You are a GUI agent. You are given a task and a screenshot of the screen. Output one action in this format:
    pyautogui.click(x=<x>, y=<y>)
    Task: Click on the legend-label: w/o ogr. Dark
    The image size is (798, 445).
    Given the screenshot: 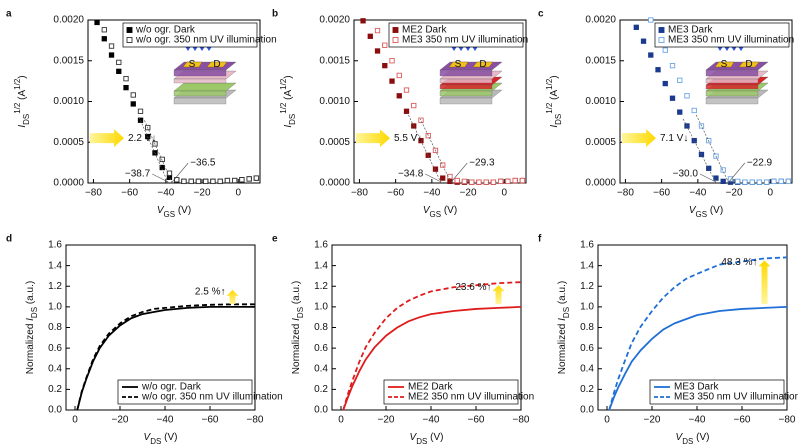 What is the action you would take?
    pyautogui.click(x=171, y=387)
    